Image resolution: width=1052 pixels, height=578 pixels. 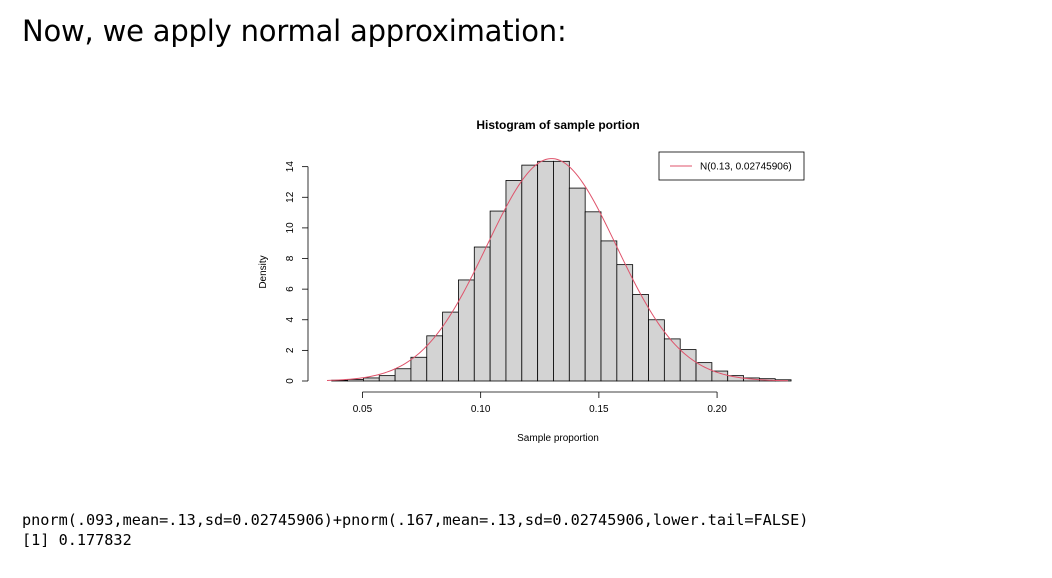 I want to click on x-axis-title: Sample proportion, so click(x=558, y=438).